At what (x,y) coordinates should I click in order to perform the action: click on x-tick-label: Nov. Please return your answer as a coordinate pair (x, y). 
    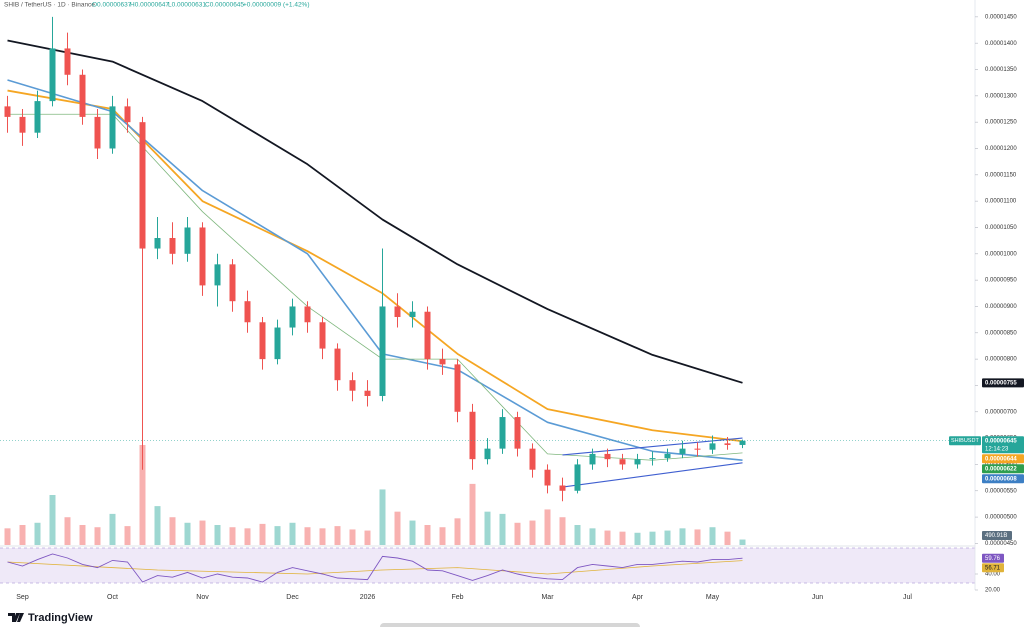
    Looking at the image, I should click on (202, 597).